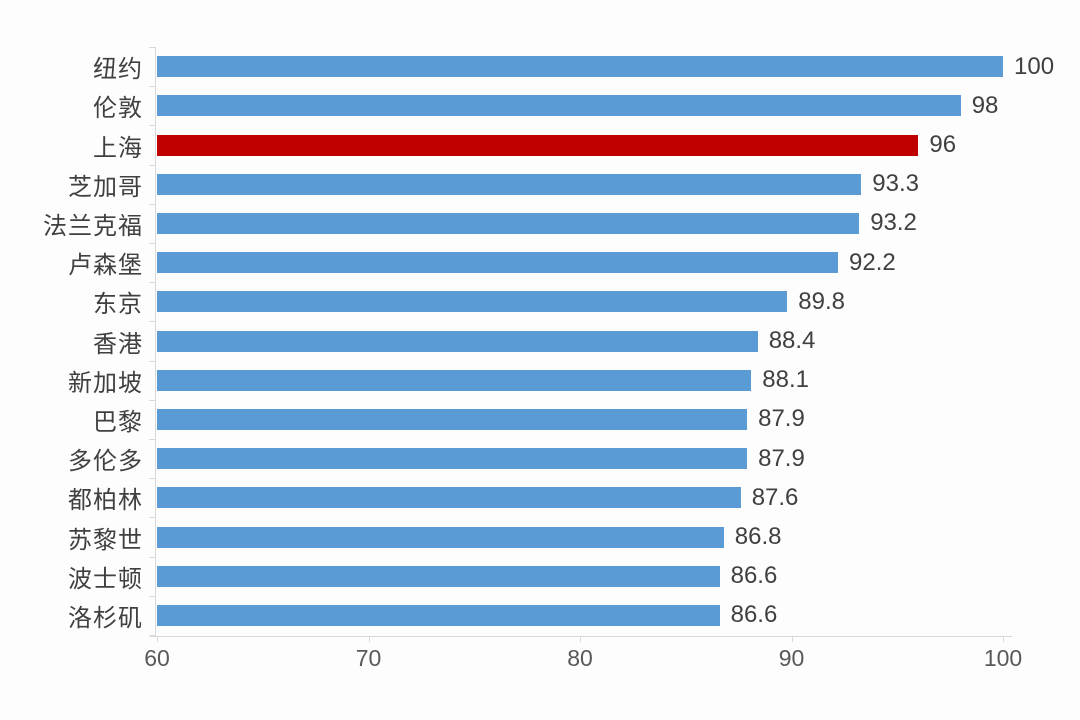 This screenshot has height=720, width=1080. Describe the element at coordinates (758, 537) in the screenshot. I see `bar-value-label: 86.8` at that location.